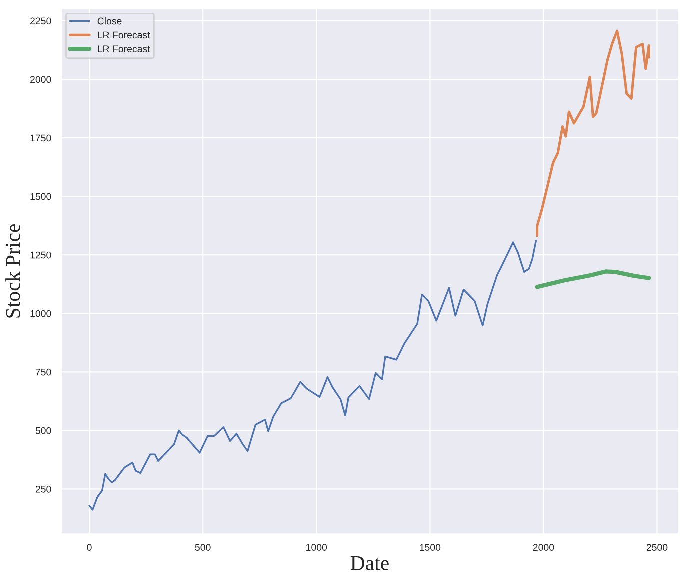  Describe the element at coordinates (44, 372) in the screenshot. I see `y-tick-label: 750` at that location.